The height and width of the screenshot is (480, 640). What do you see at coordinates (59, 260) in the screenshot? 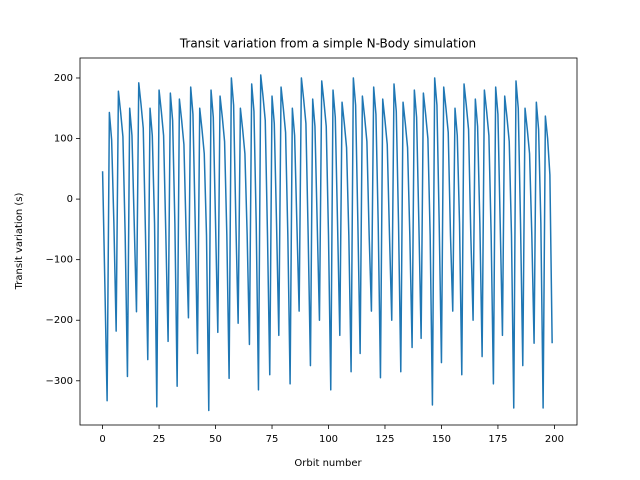
I see `y-tick-label: −100` at bounding box center [59, 260].